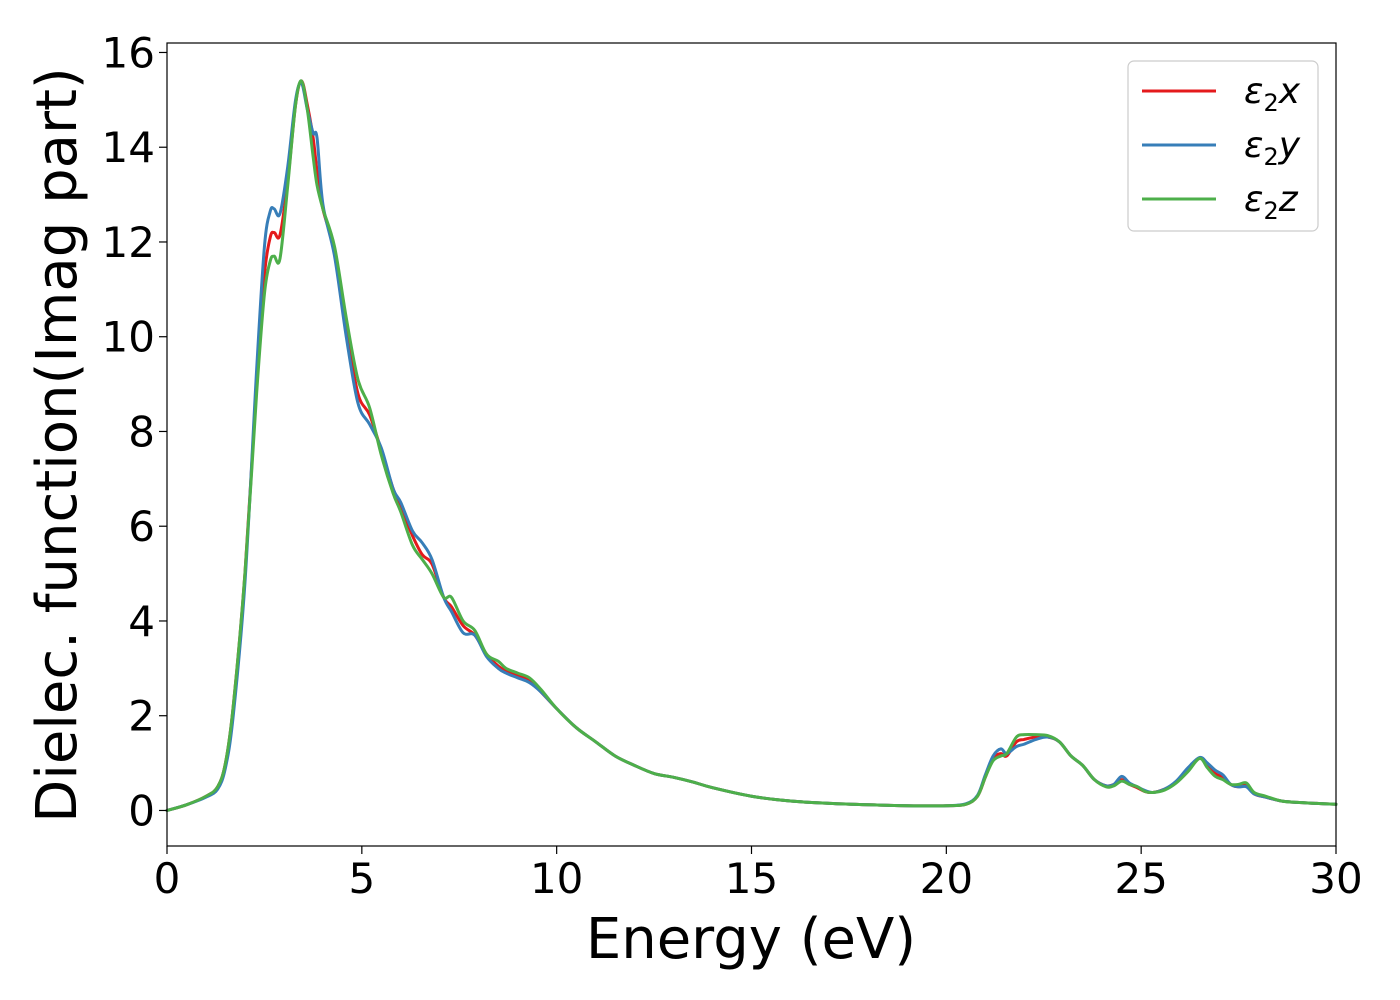  Describe the element at coordinates (946, 878) in the screenshot. I see `x-tick-label: 20` at that location.